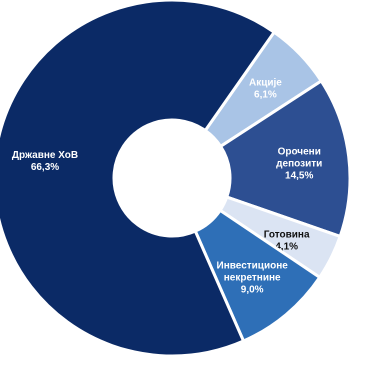 The image size is (365, 372). What do you see at coordinates (287, 240) in the screenshot?
I see `slice-label-готовина: Готовина 4,1%` at bounding box center [287, 240].